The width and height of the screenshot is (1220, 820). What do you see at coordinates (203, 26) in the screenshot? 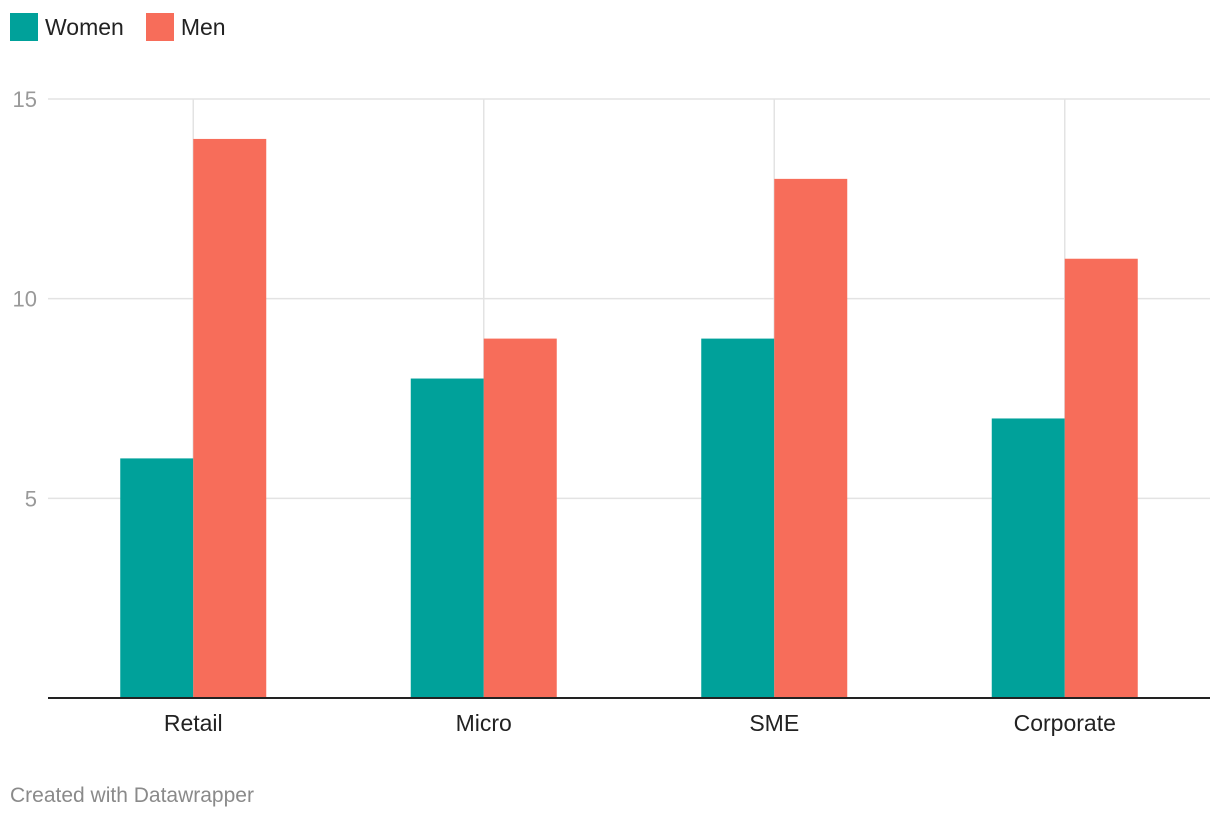
I see `legend-label-men: Men` at bounding box center [203, 26].